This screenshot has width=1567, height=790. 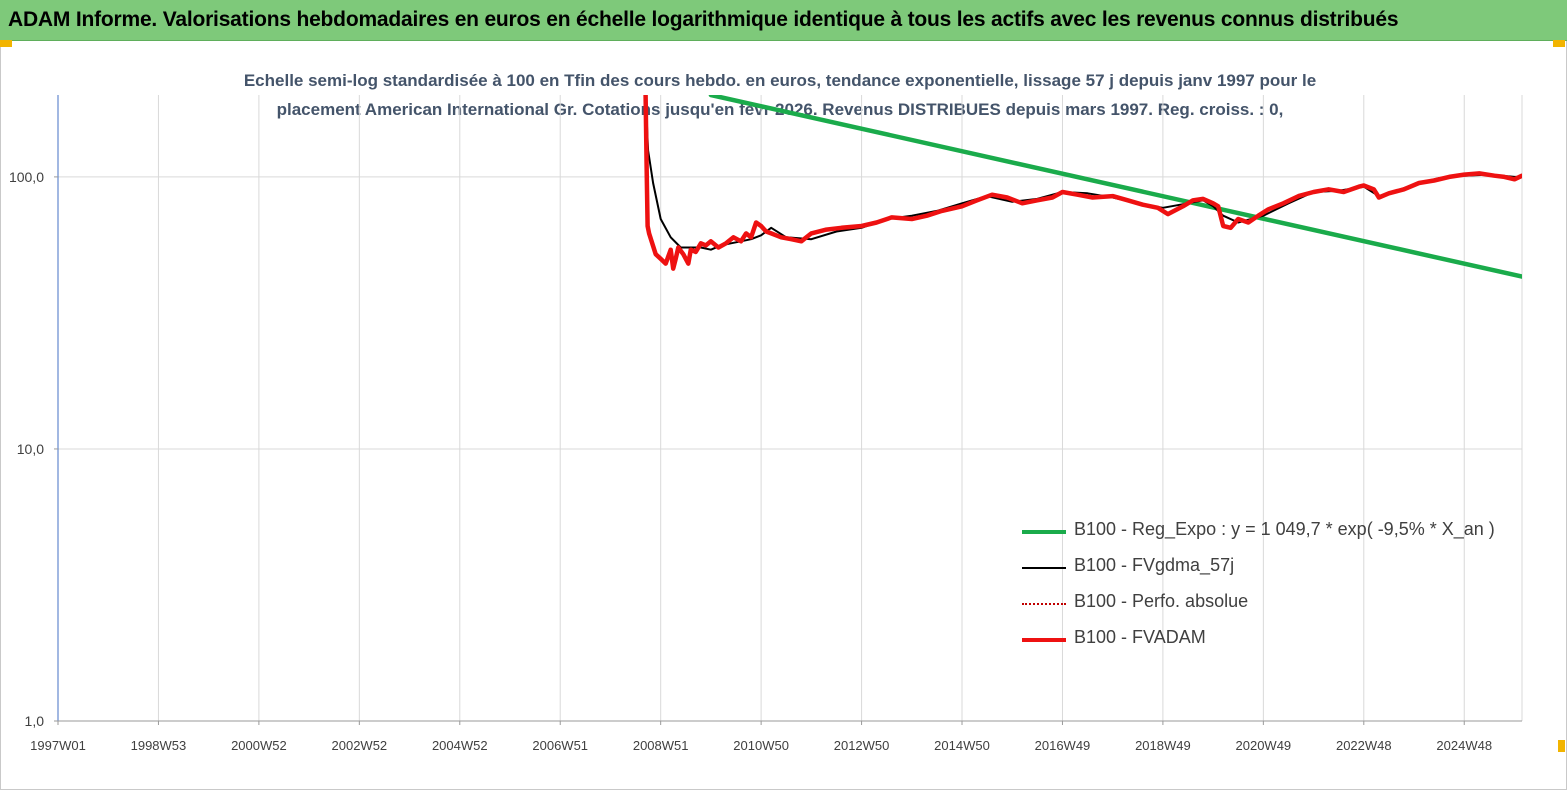 I want to click on x-tick-label: 1997W01, so click(x=58, y=745).